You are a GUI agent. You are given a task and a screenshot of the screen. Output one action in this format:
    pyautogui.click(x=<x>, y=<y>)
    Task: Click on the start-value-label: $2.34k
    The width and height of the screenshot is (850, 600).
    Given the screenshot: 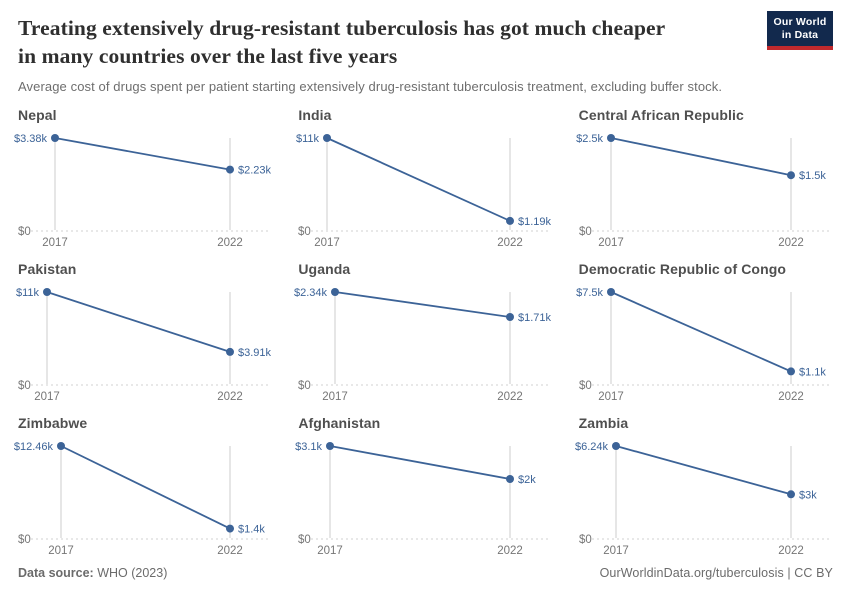 What is the action you would take?
    pyautogui.click(x=311, y=293)
    